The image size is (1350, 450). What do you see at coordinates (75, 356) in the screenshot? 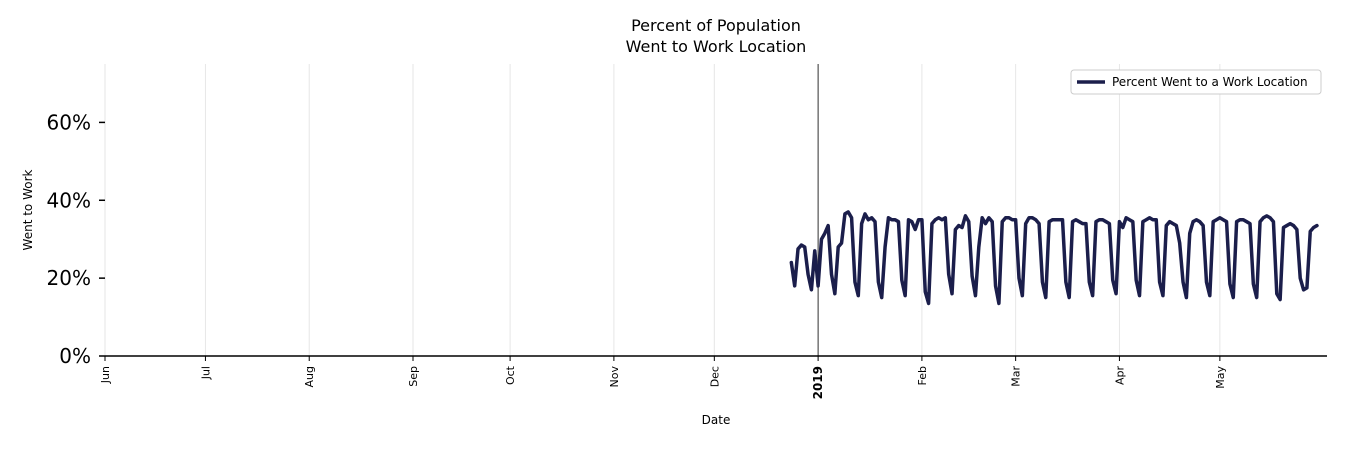
I see `y-tick-label: 0%` at bounding box center [75, 356].